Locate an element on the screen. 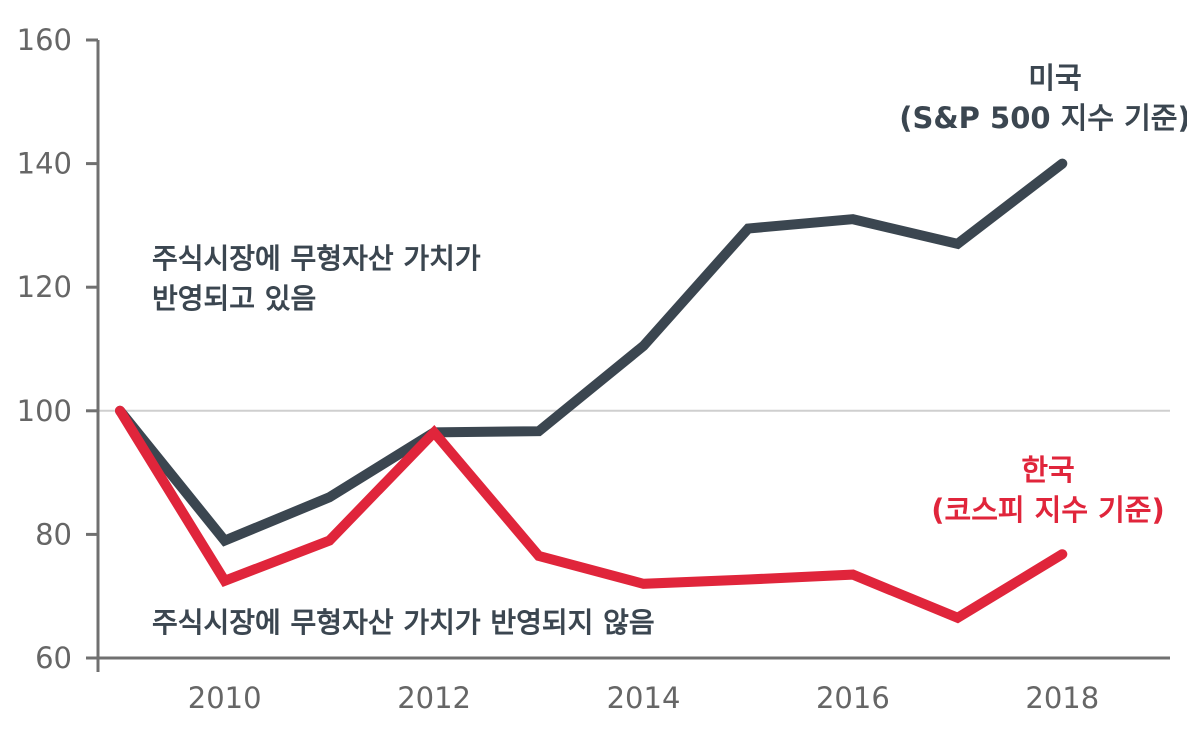  y-tick-label: 80 is located at coordinates (53, 534).